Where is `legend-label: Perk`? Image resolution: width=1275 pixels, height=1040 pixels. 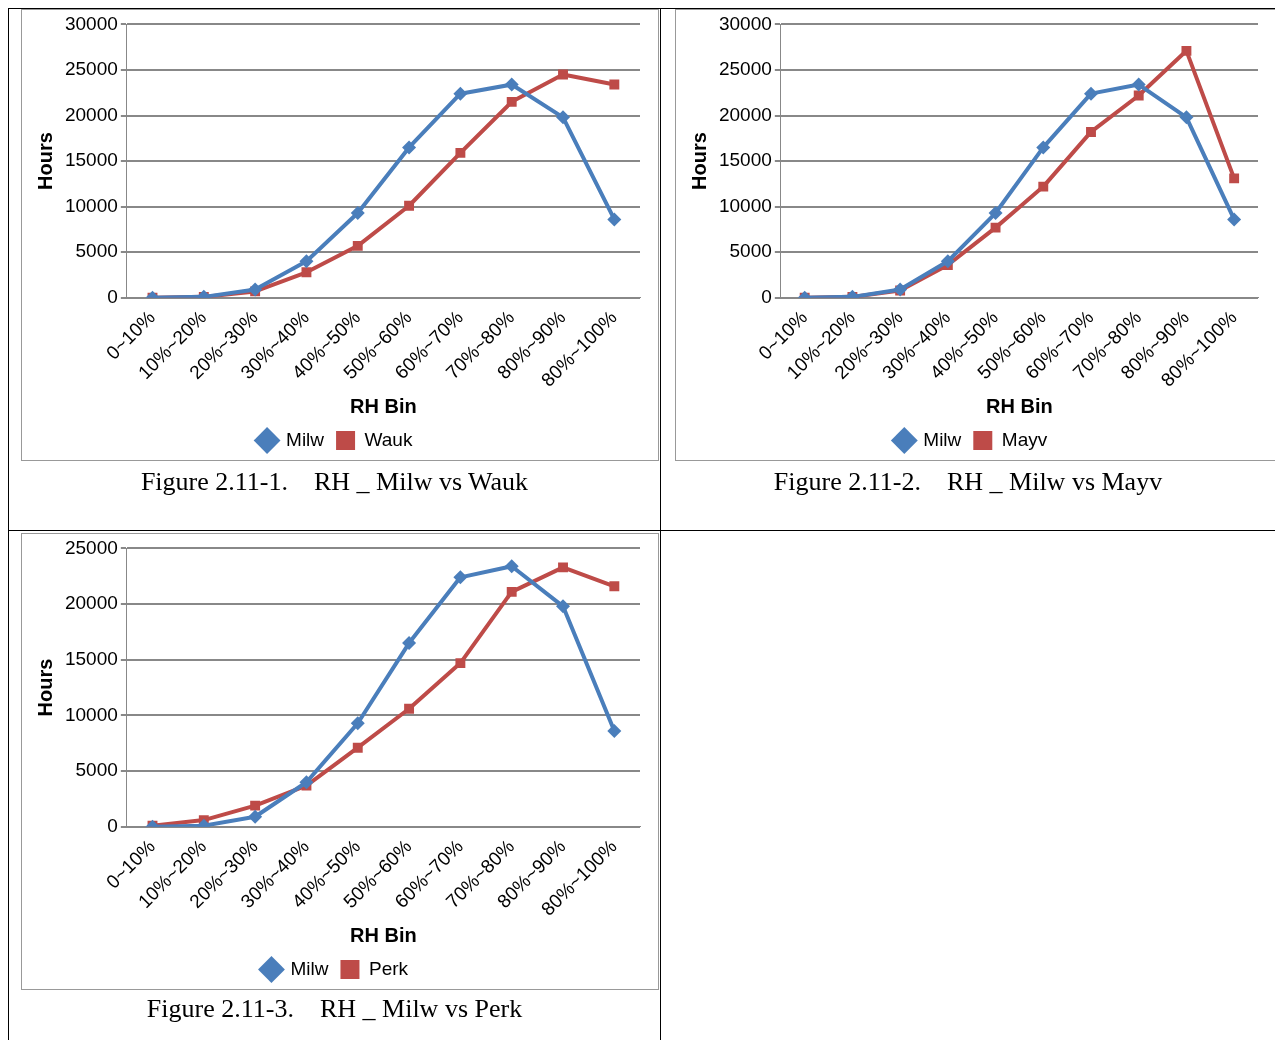 legend-label: Perk is located at coordinates (388, 968).